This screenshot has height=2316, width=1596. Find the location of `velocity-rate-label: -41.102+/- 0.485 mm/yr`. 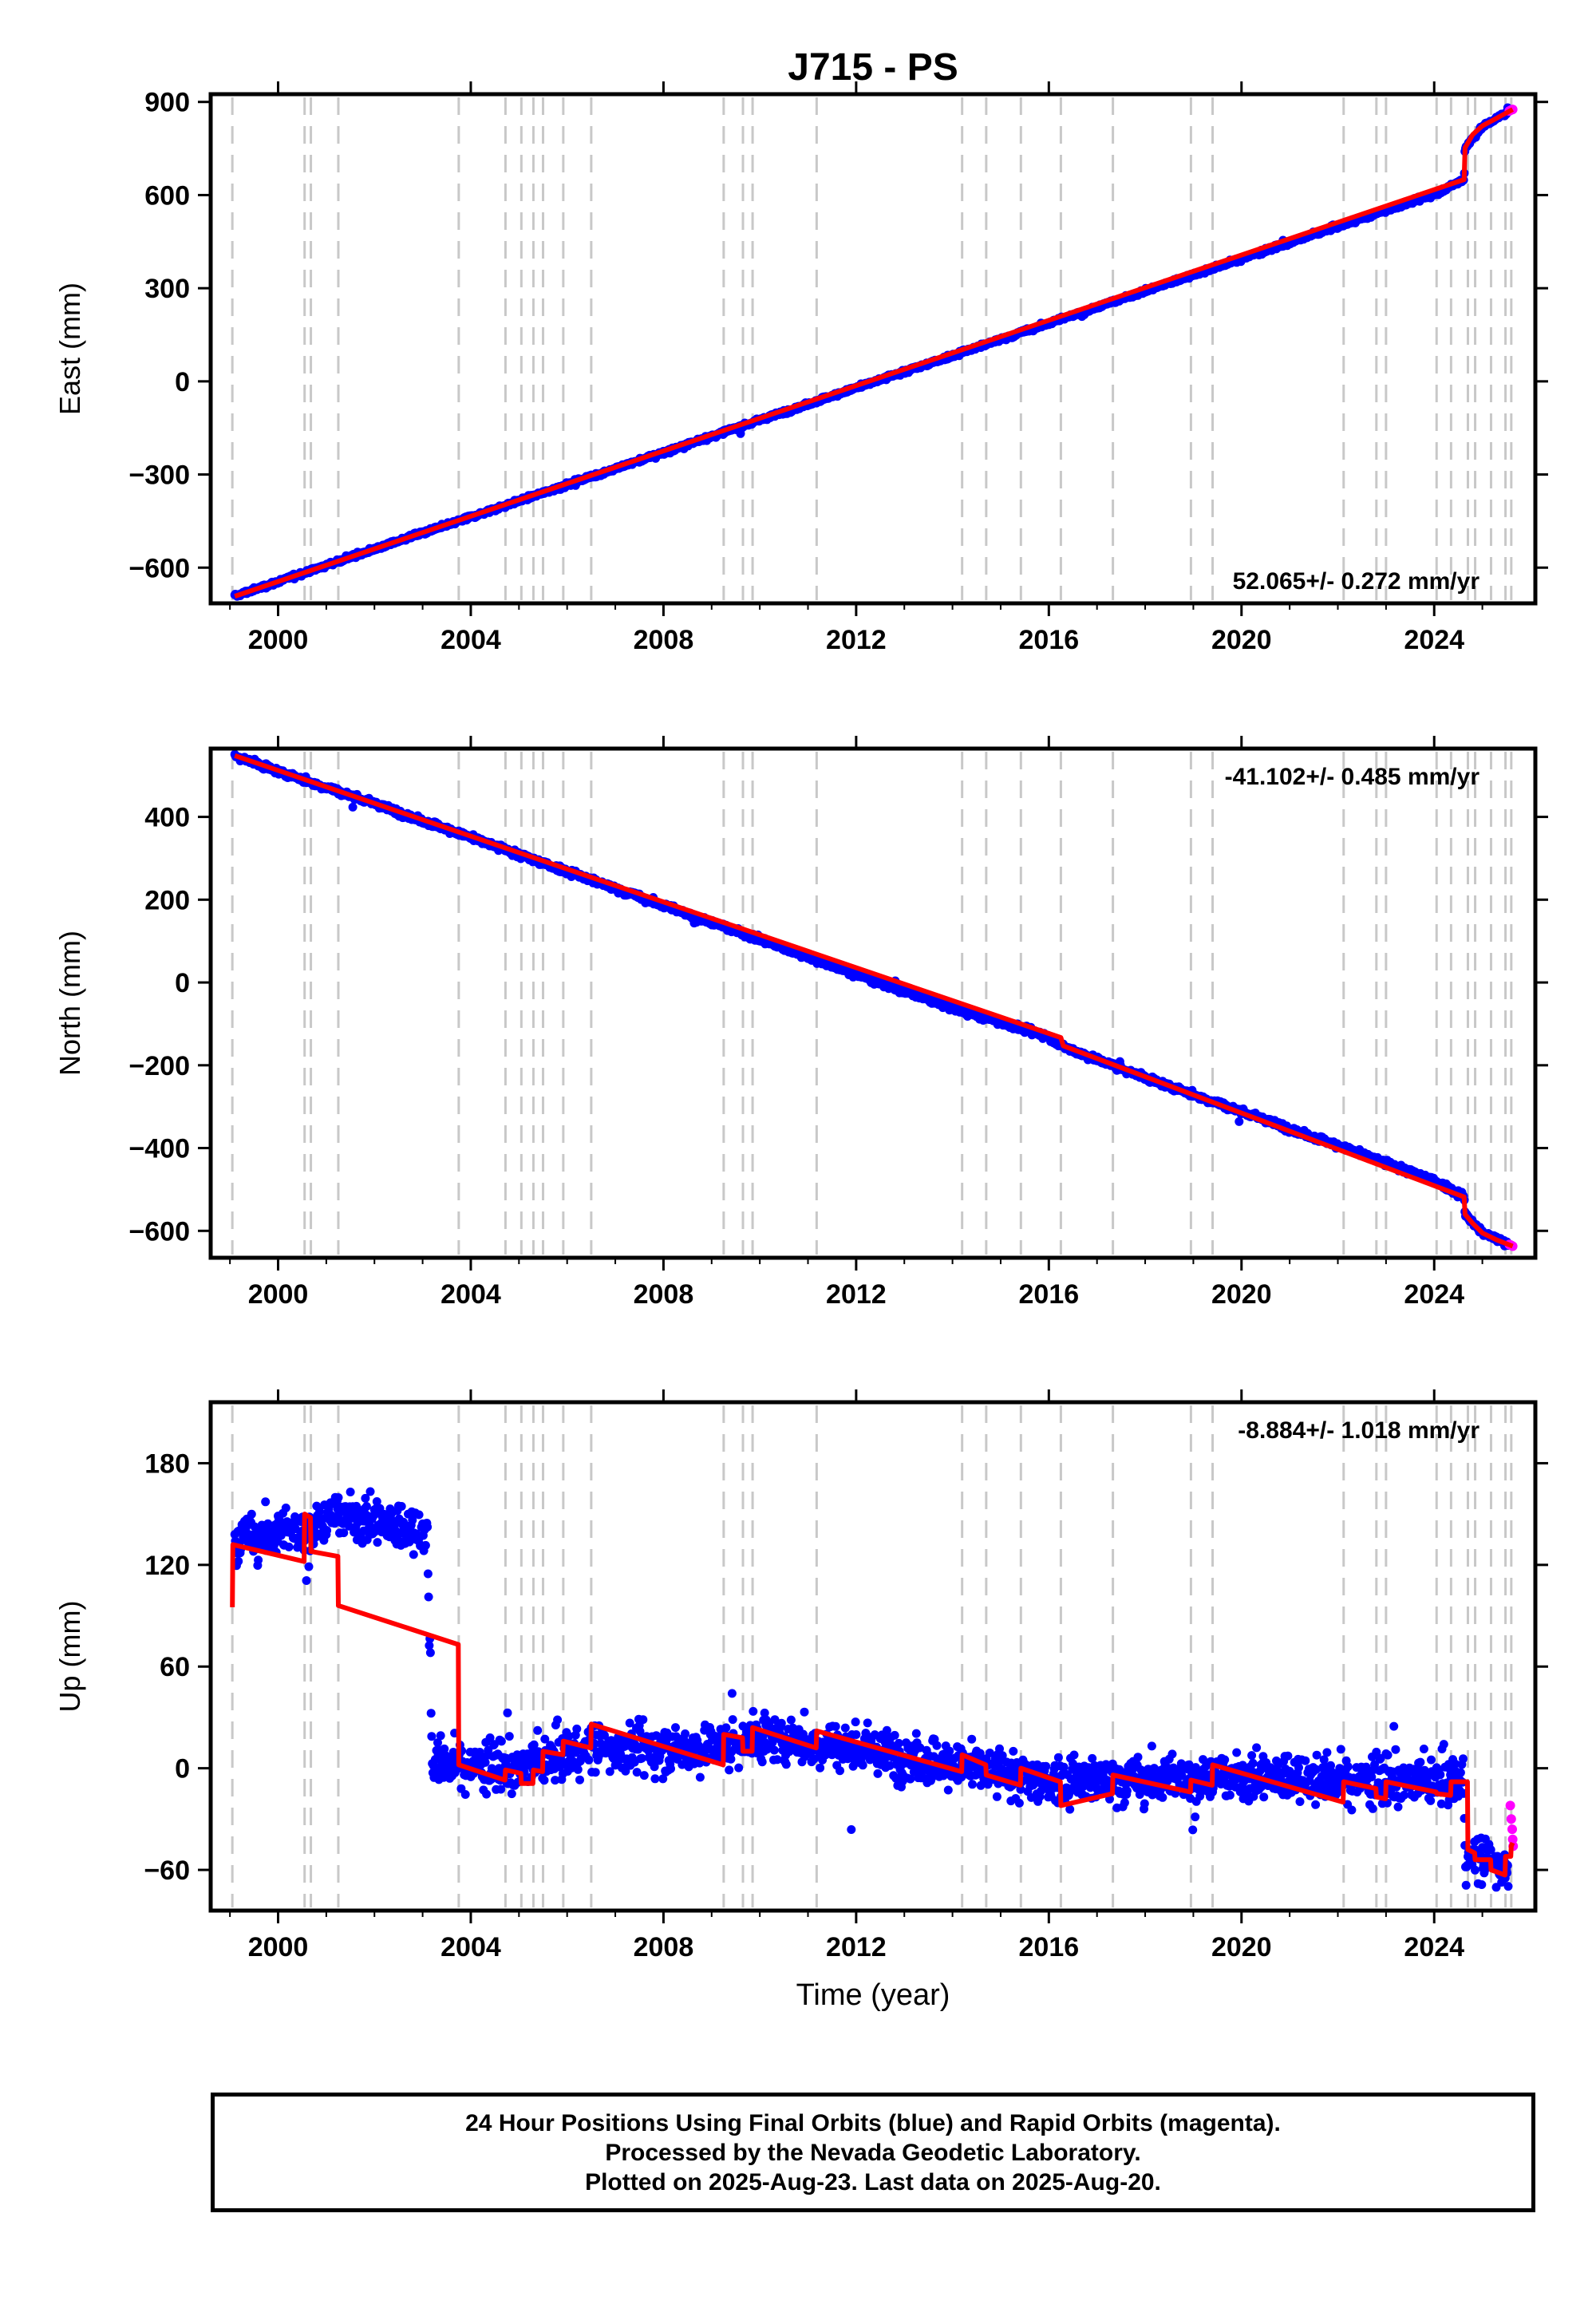

velocity-rate-label: -41.102+/- 0.485 mm/yr is located at coordinates (1352, 777).